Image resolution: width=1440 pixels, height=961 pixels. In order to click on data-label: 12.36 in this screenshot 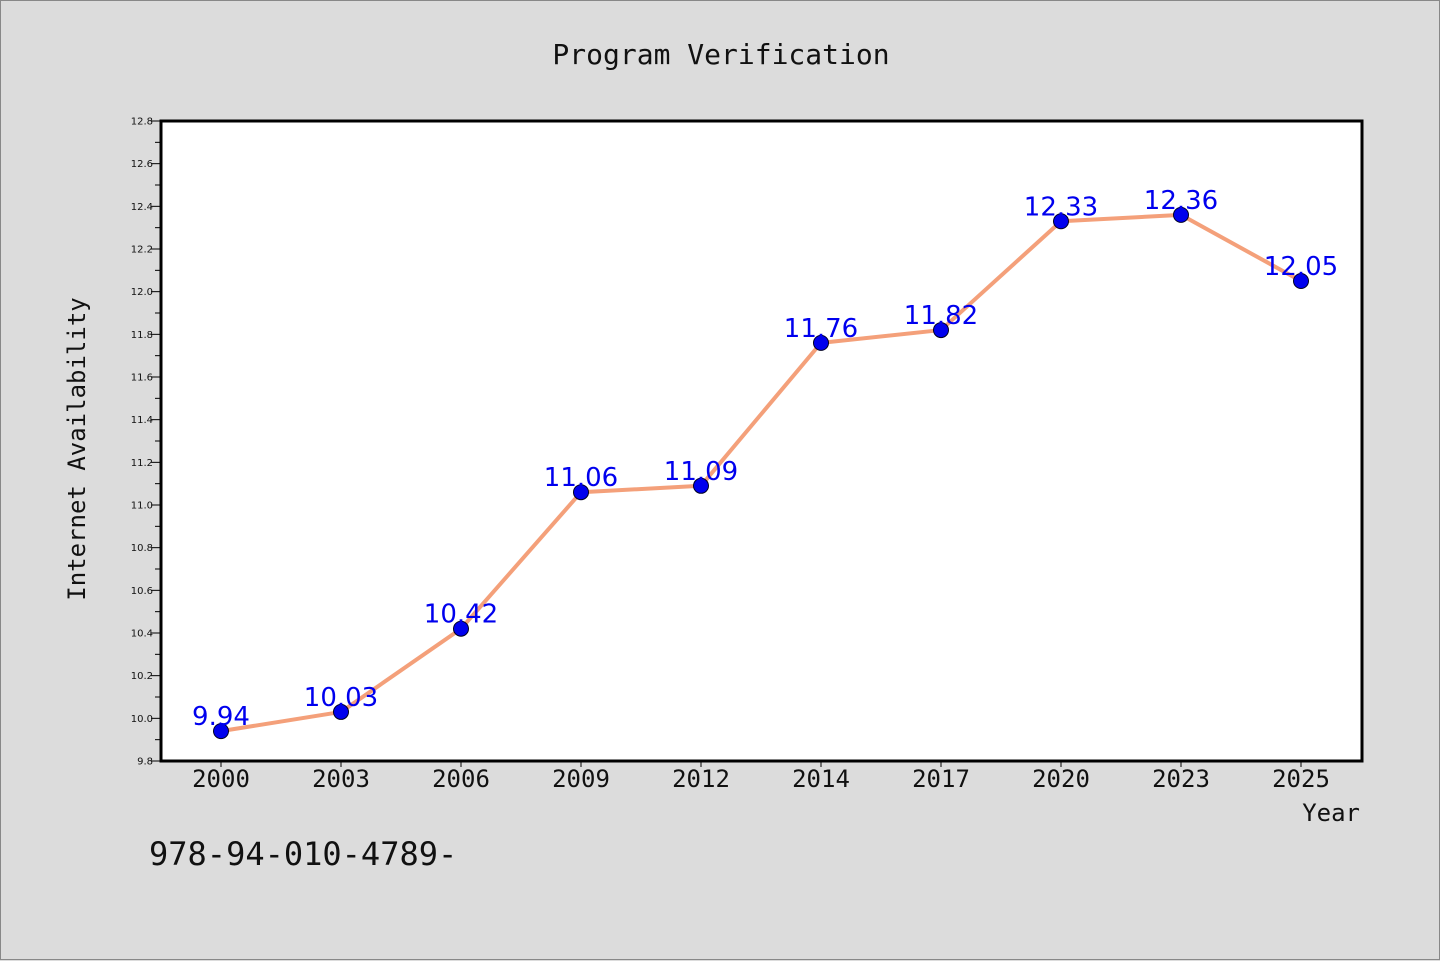, I will do `click(1181, 201)`.